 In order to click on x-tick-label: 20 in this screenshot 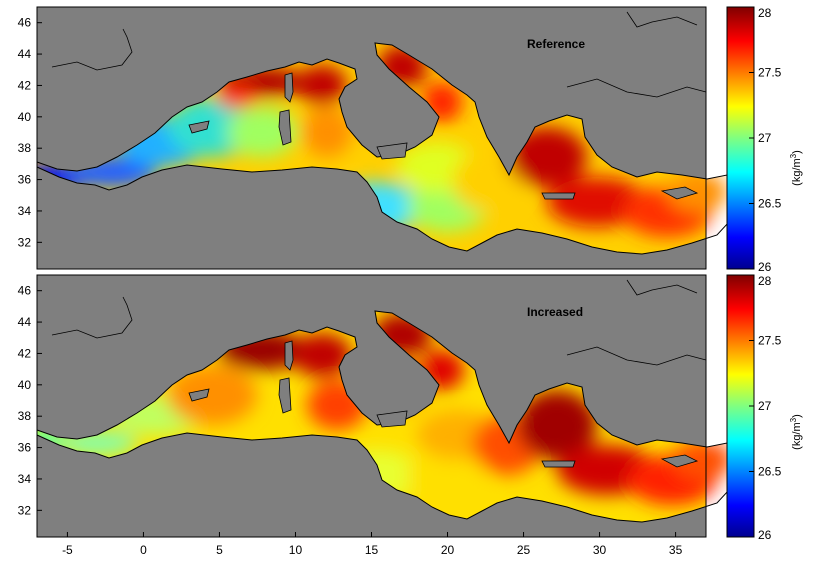, I will do `click(448, 550)`.